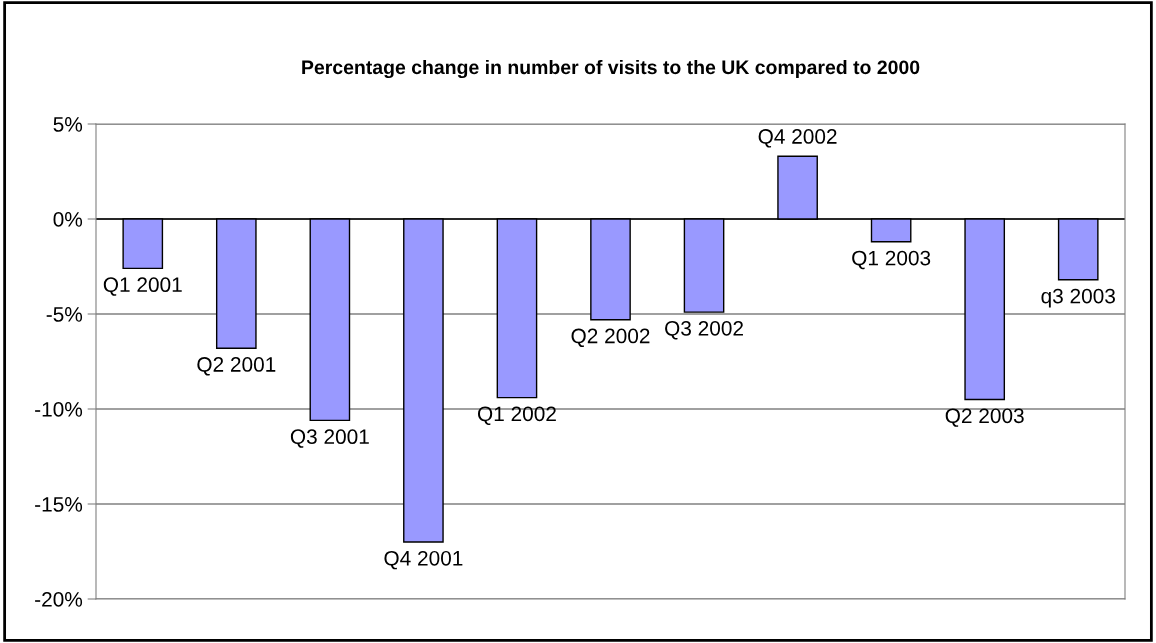 This screenshot has height=643, width=1156. Describe the element at coordinates (704, 330) in the screenshot. I see `x-tick-label: Q3 2002` at that location.